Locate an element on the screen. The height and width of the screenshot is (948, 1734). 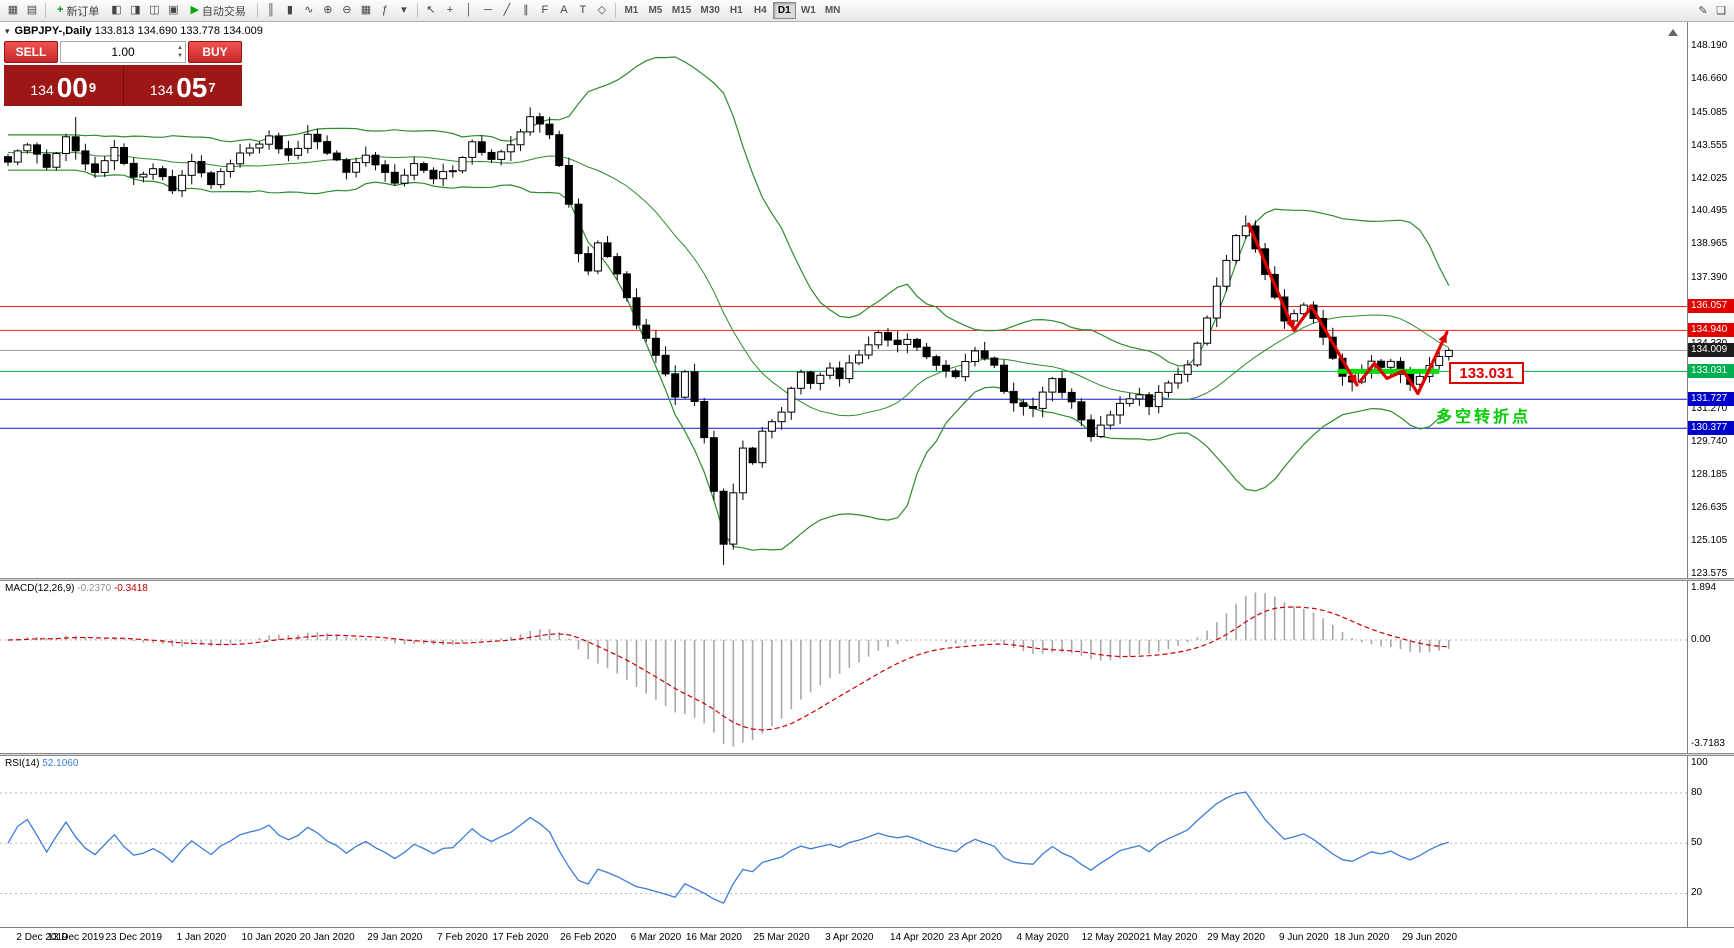
timeframe-m1-button: M1 is located at coordinates (631, 10).